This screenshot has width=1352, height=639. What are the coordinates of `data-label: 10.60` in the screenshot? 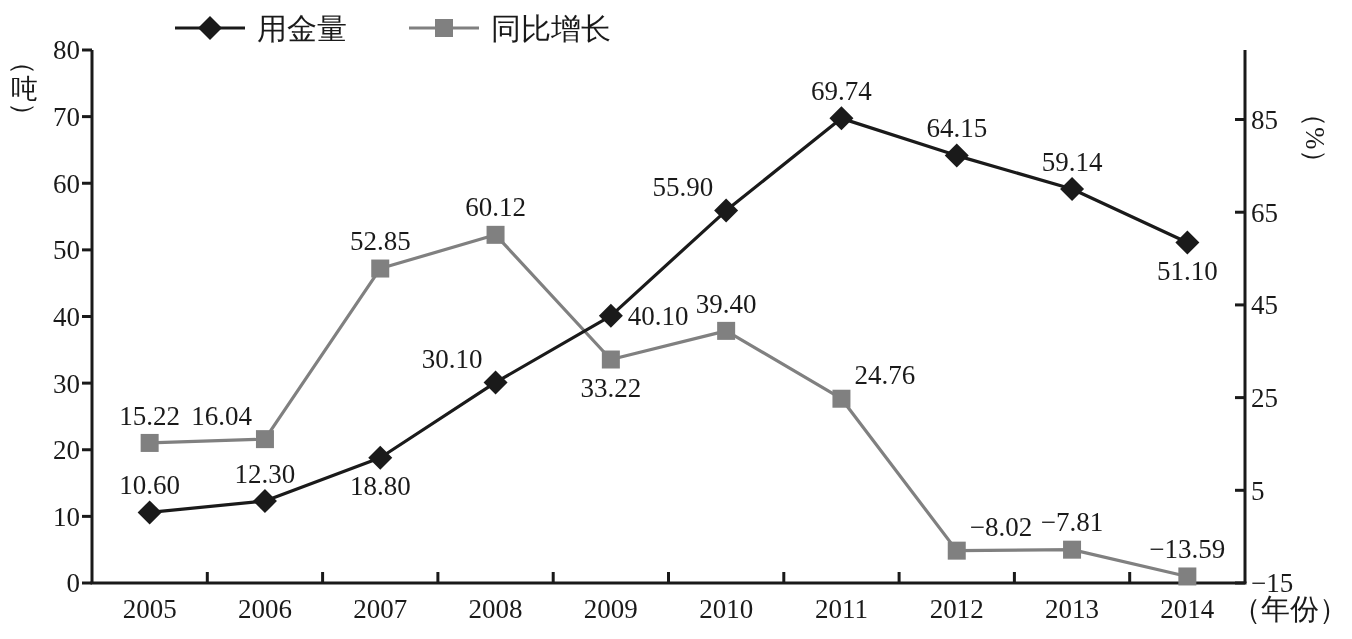 It's located at (150, 485).